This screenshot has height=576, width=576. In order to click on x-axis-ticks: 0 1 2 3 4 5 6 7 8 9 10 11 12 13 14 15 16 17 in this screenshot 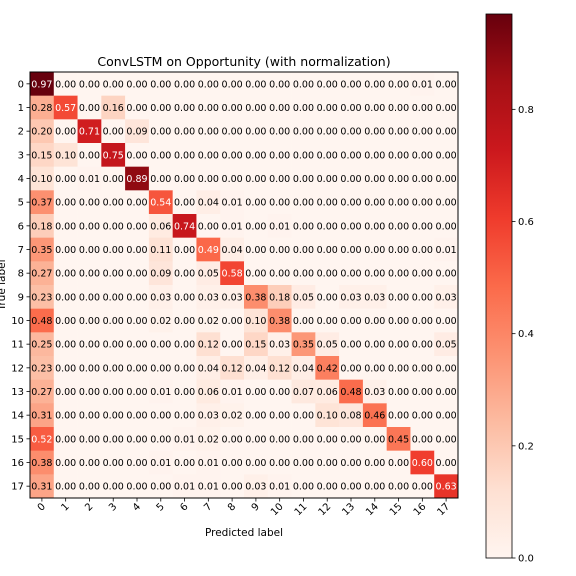, I will do `click(244, 508)`.